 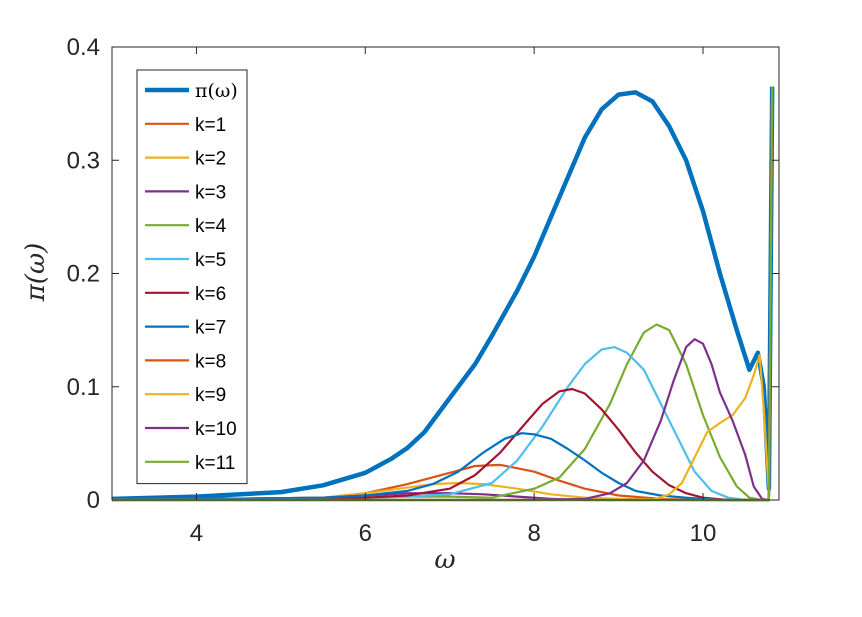 I want to click on legend-label: k=7, so click(x=210, y=328).